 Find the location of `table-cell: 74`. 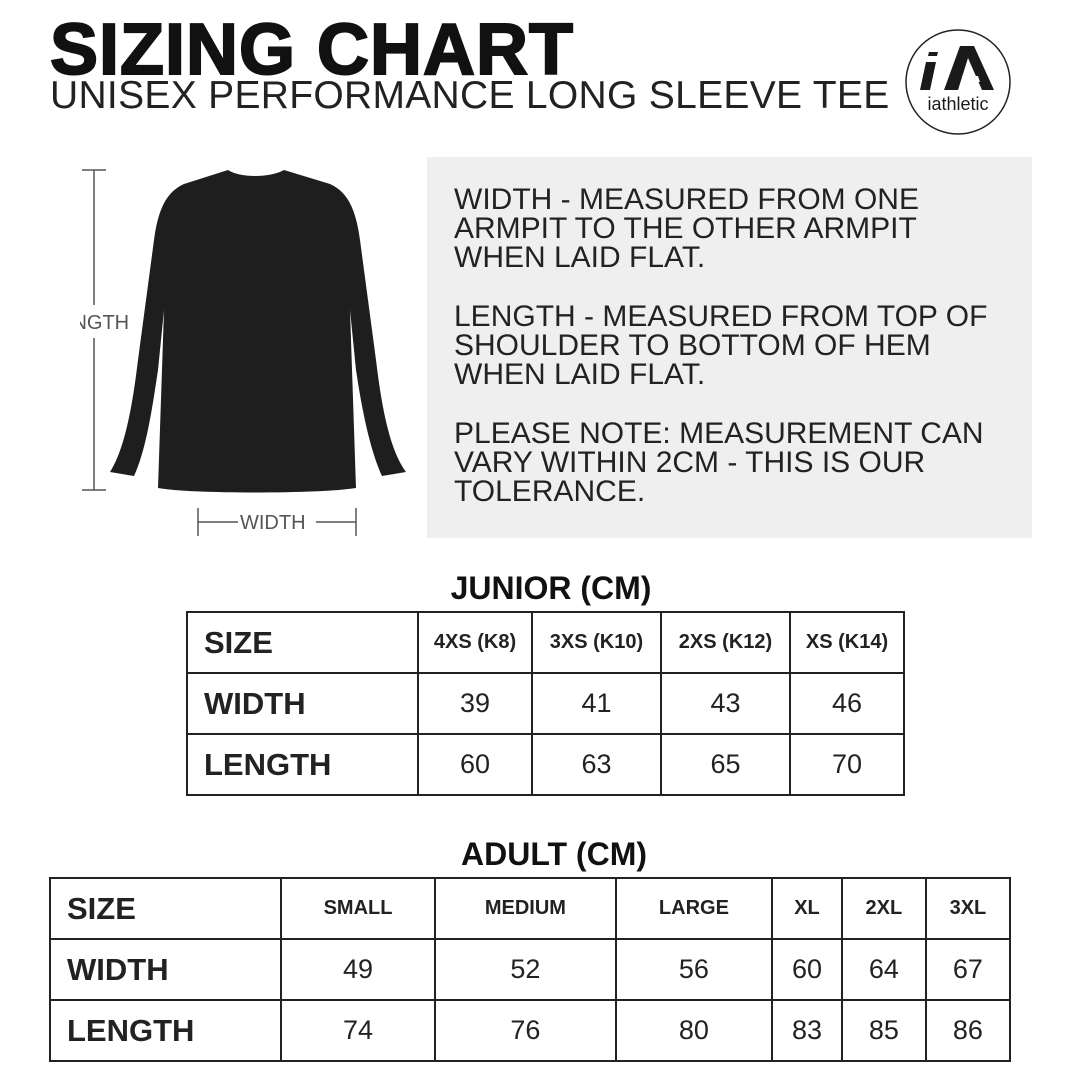

table-cell: 74 is located at coordinates (358, 1030).